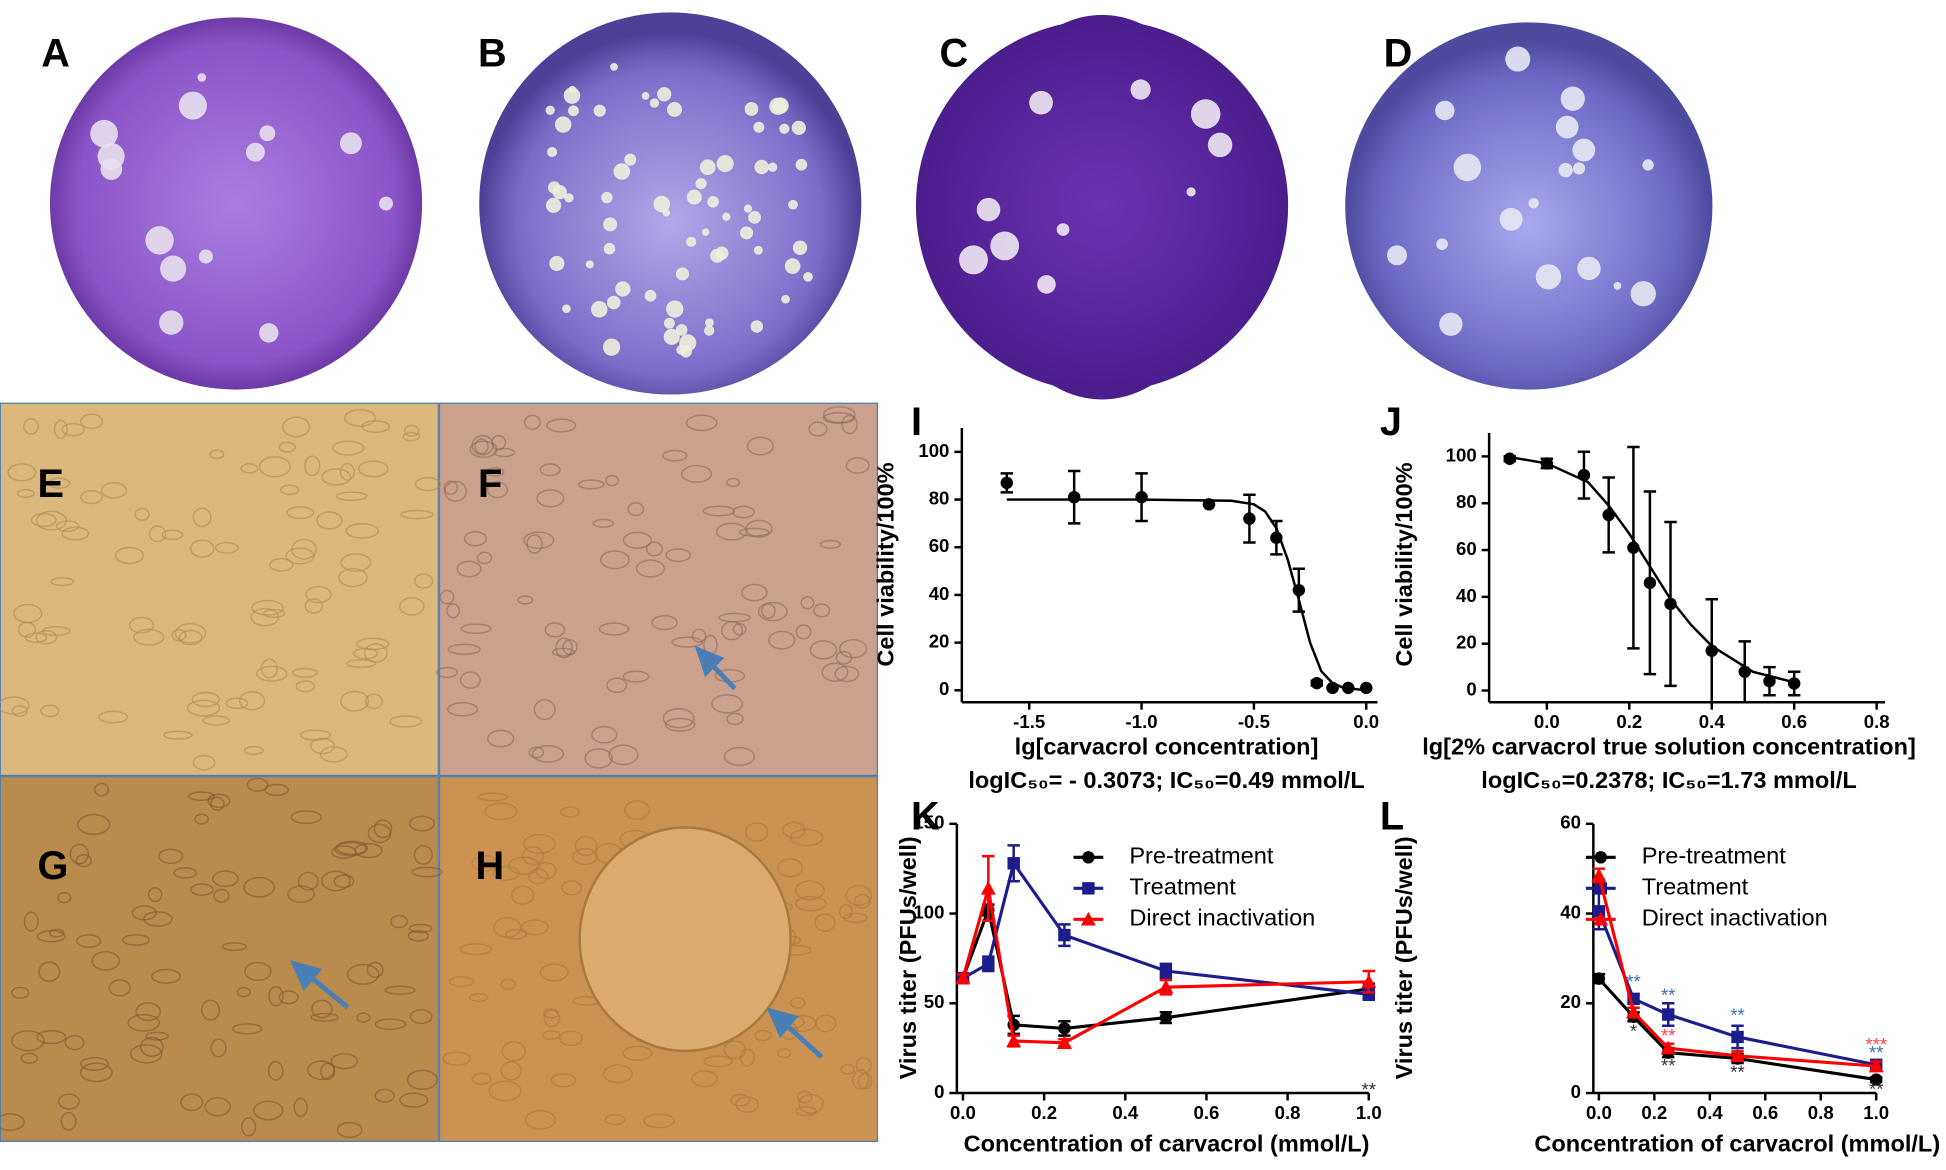  Describe the element at coordinates (1222, 918) in the screenshot. I see `legend-label: Direct inactivation` at that location.